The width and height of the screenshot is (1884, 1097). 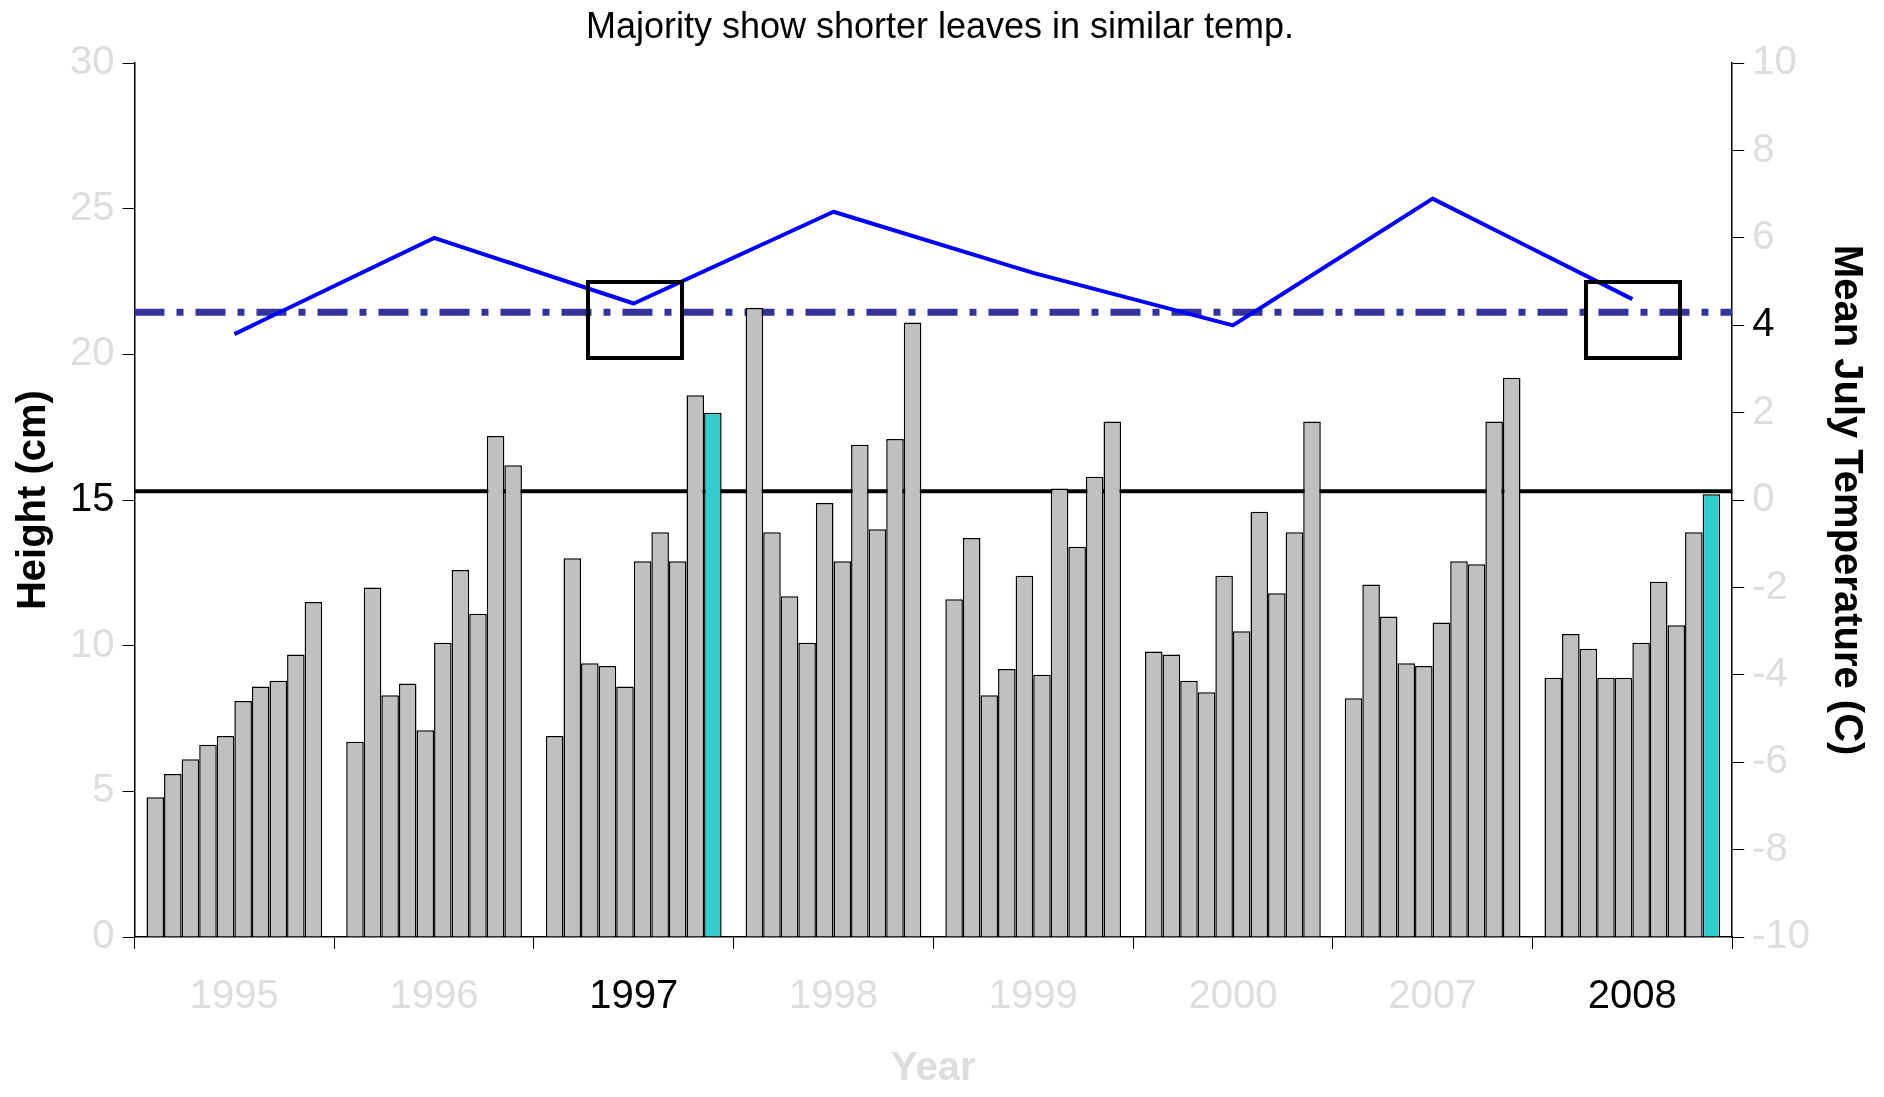 I want to click on y2-tick-label: 4, so click(x=1763, y=322).